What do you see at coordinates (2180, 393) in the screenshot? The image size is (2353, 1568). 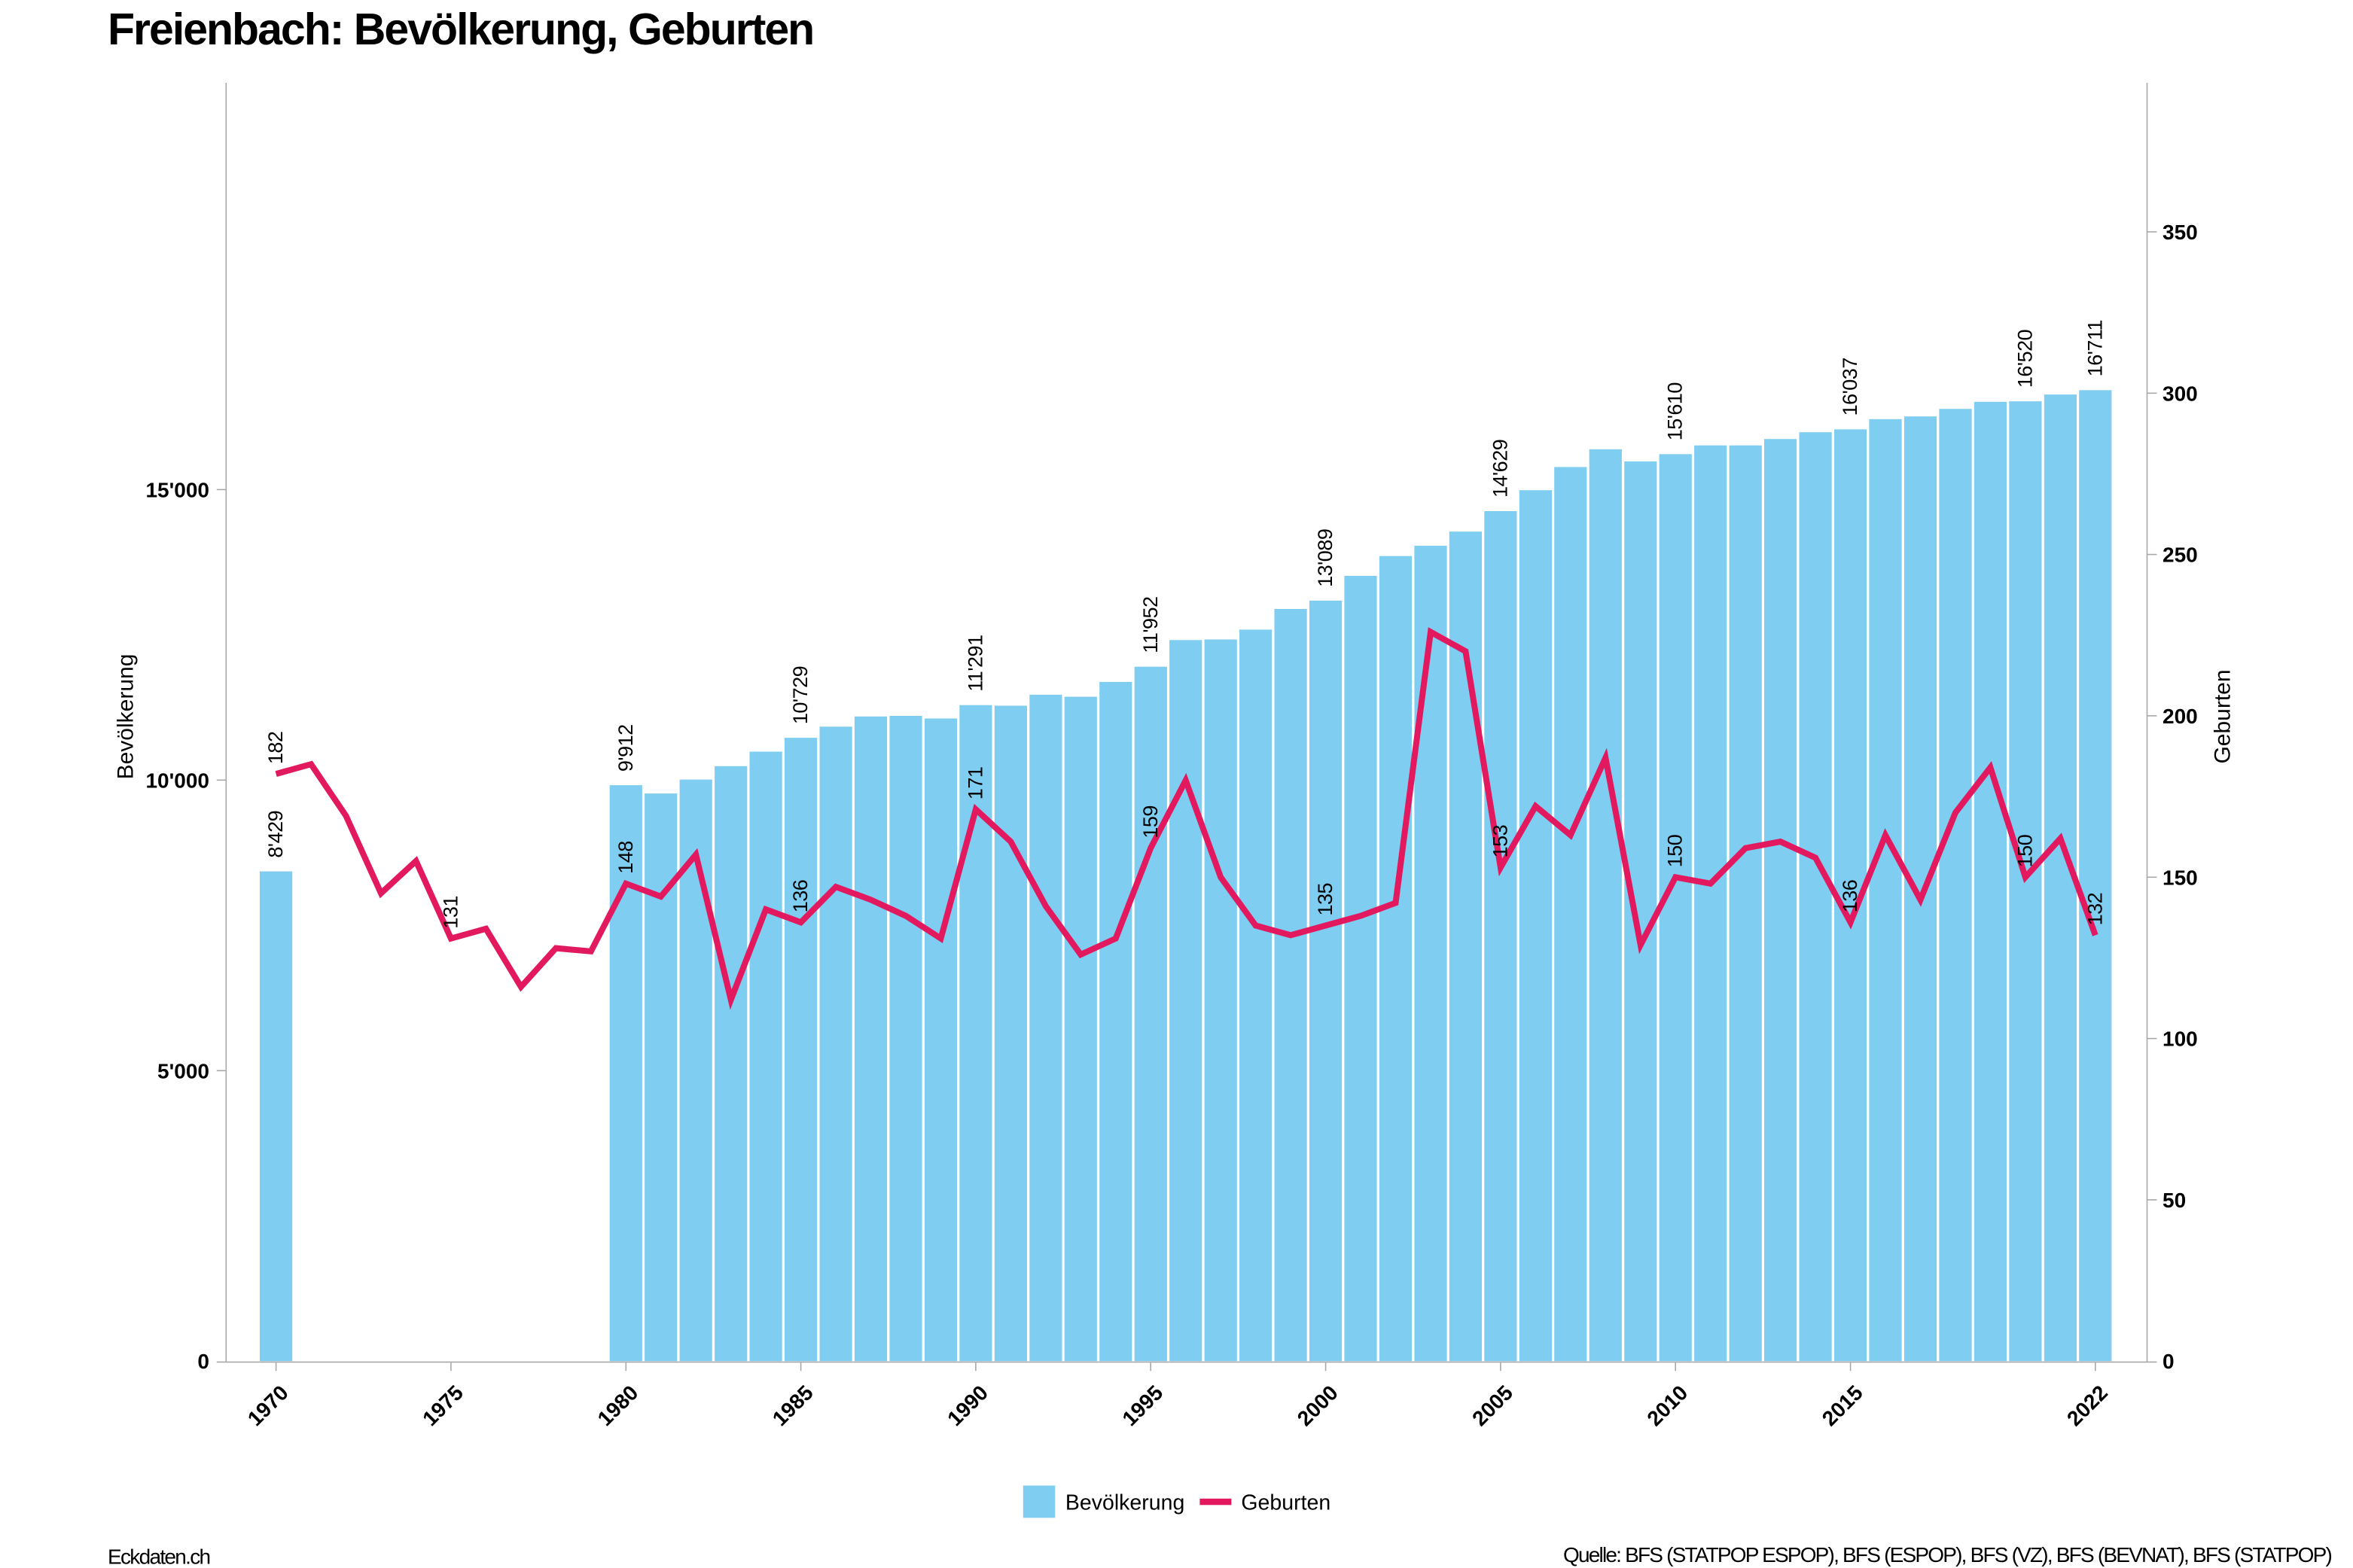 I see `svg-text: 300` at bounding box center [2180, 393].